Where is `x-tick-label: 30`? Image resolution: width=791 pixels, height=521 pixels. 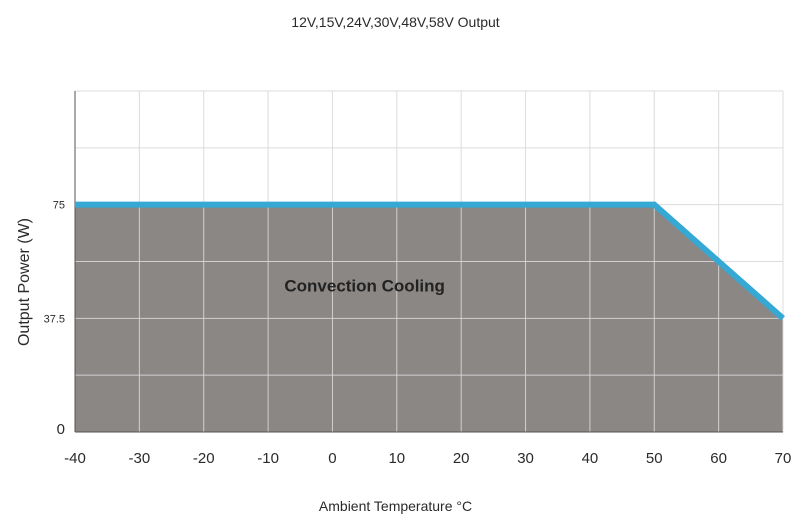 x-tick-label: 30 is located at coordinates (525, 458).